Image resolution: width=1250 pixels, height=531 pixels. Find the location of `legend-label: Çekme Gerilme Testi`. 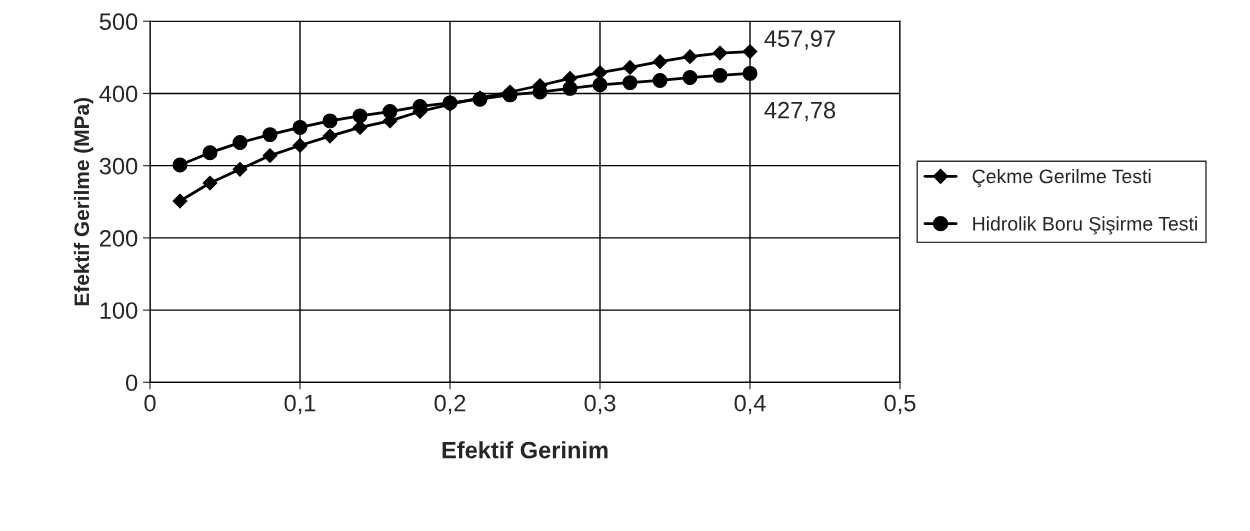

legend-label: Çekme Gerilme Testi is located at coordinates (1061, 178).